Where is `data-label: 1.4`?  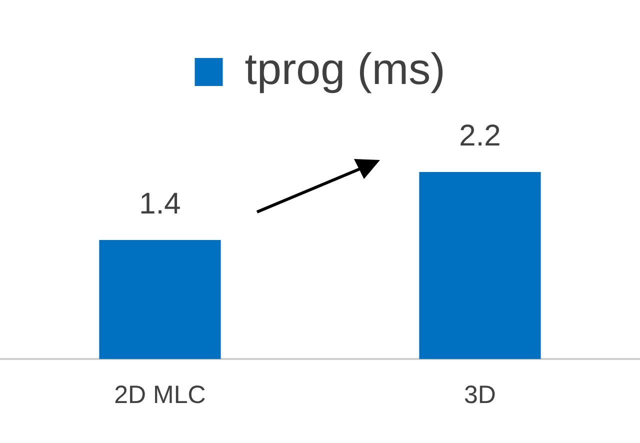 data-label: 1.4 is located at coordinates (160, 203).